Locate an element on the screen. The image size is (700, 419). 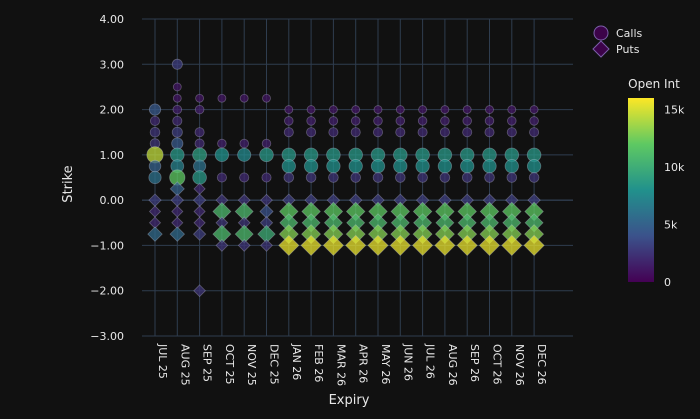
legend-calls-label: Calls is located at coordinates (629, 33).